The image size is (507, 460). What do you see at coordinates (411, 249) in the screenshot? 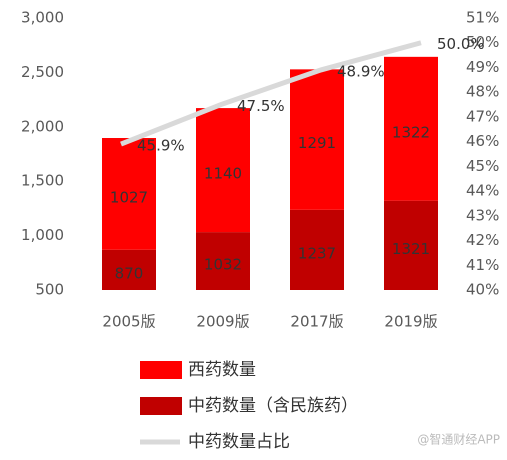
I see `data-label: 1321` at bounding box center [411, 249].